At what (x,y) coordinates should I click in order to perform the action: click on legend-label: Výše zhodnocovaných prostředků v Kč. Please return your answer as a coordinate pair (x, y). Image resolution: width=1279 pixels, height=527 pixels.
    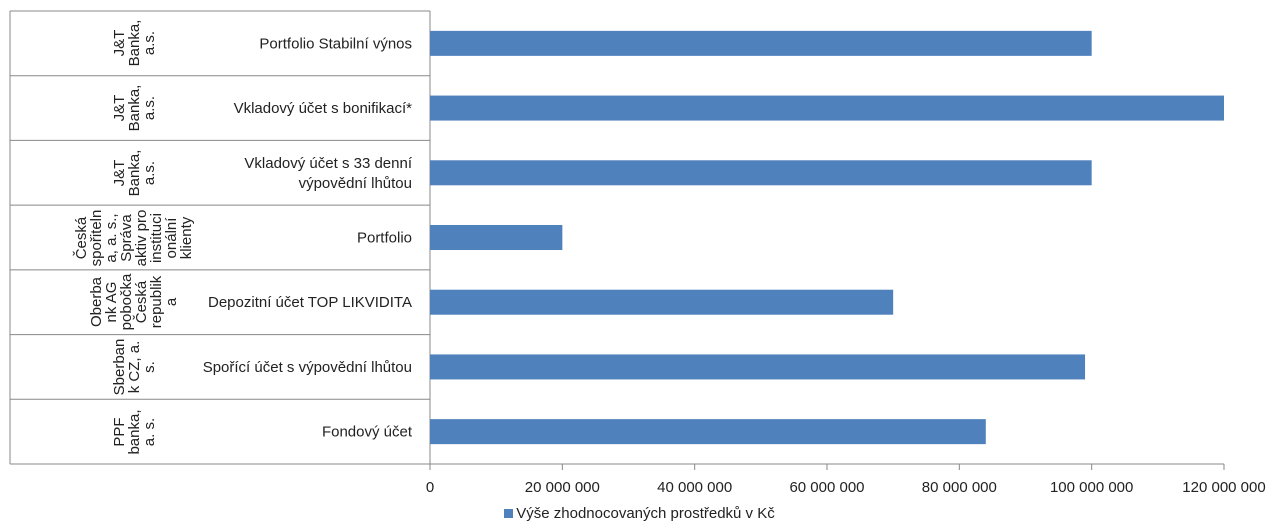
    Looking at the image, I should click on (645, 513).